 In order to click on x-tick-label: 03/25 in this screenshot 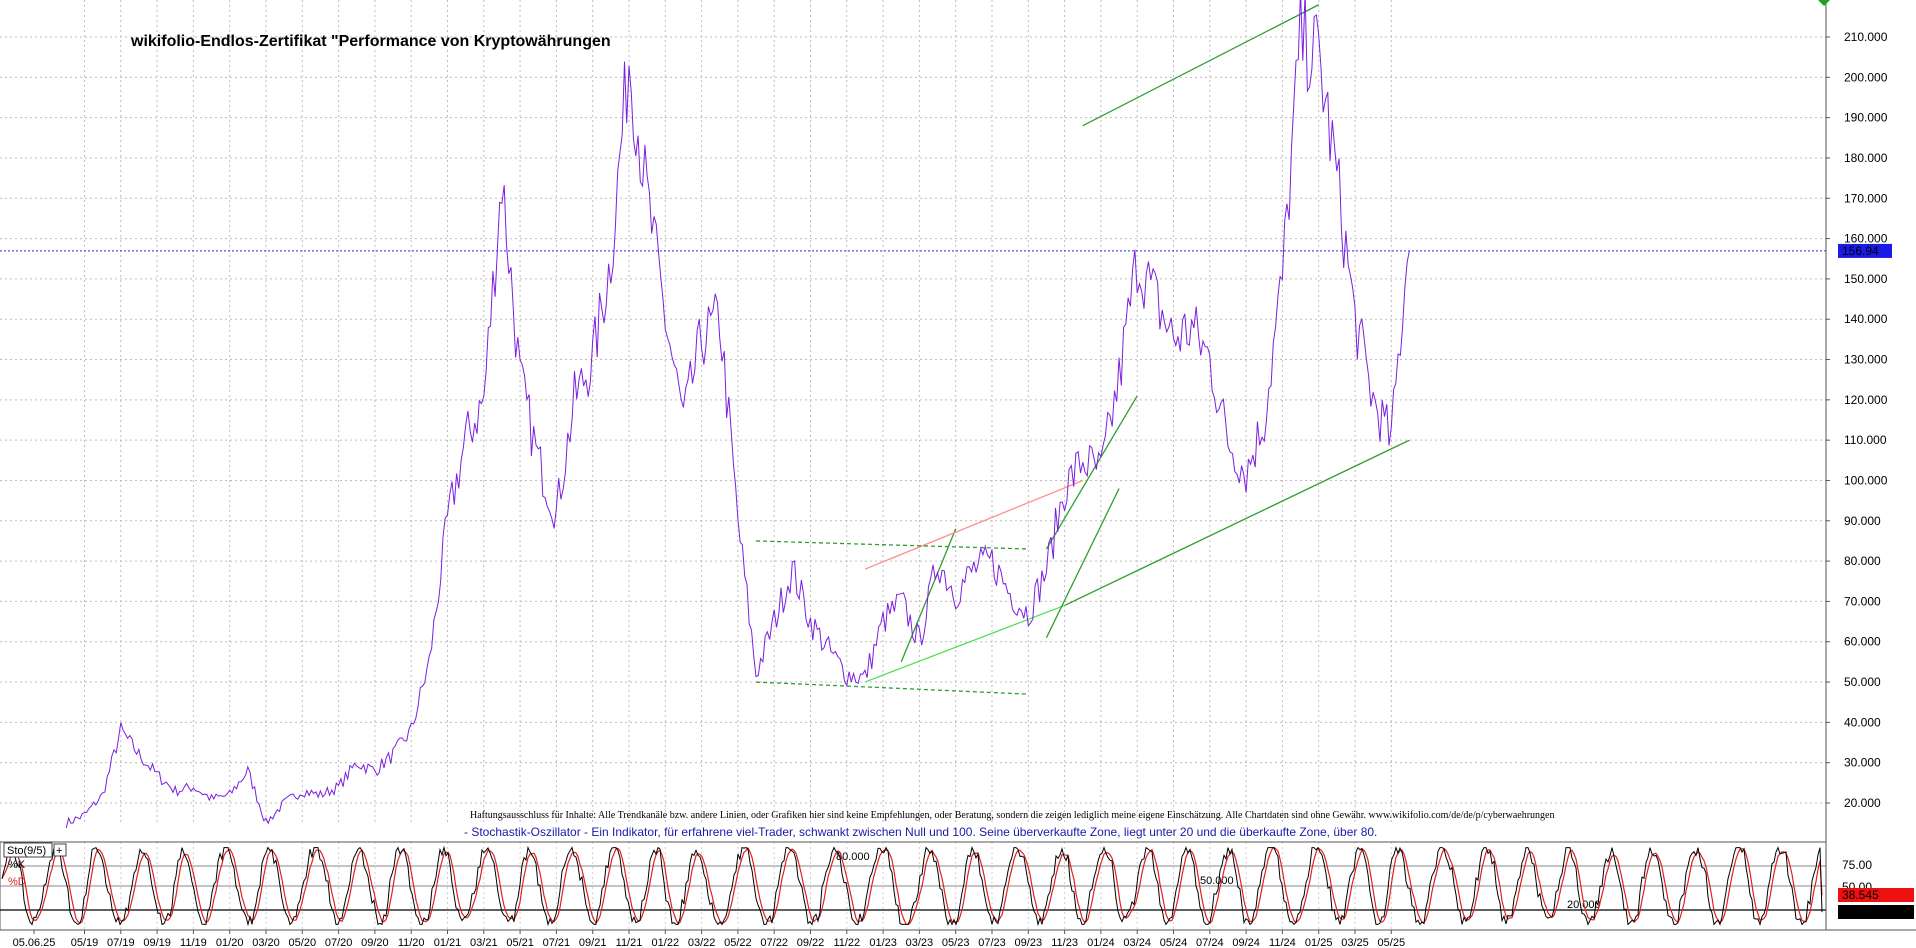, I will do `click(1355, 942)`.